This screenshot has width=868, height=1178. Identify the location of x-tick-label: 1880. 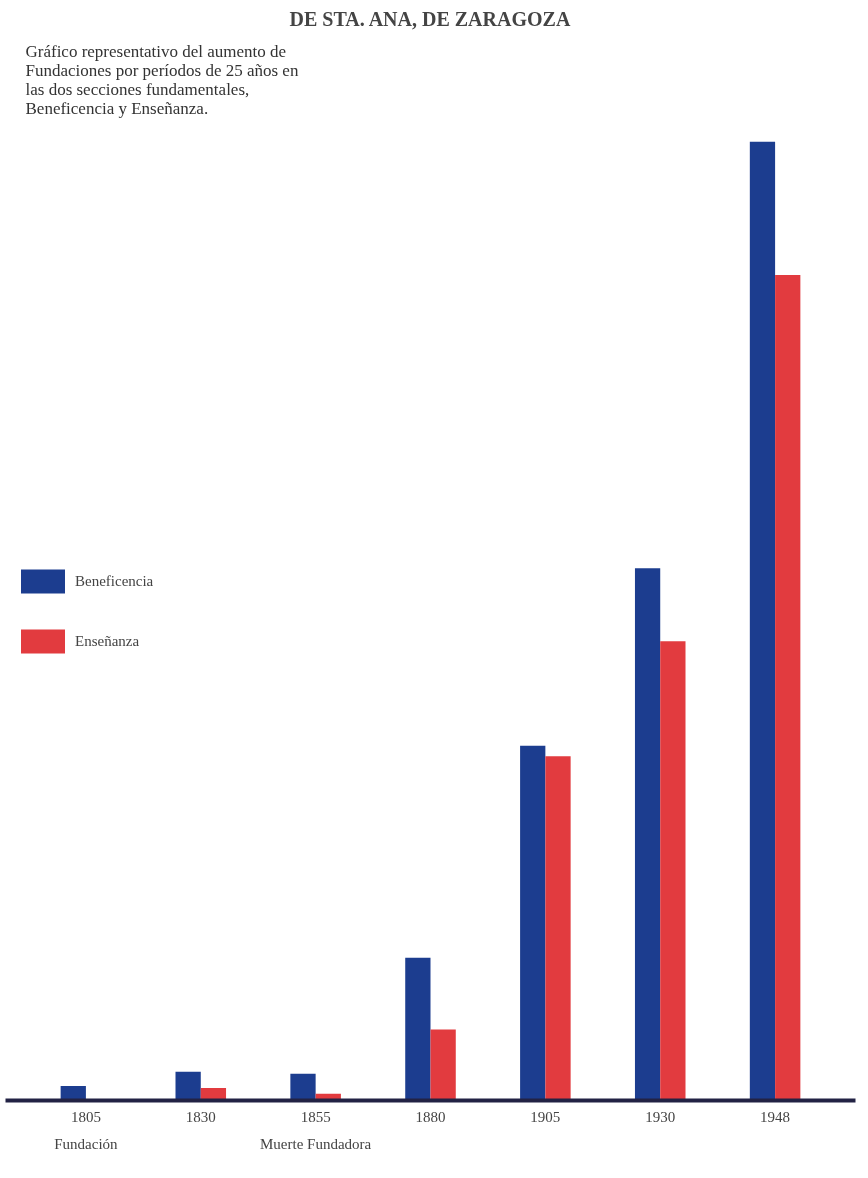
(430, 1116).